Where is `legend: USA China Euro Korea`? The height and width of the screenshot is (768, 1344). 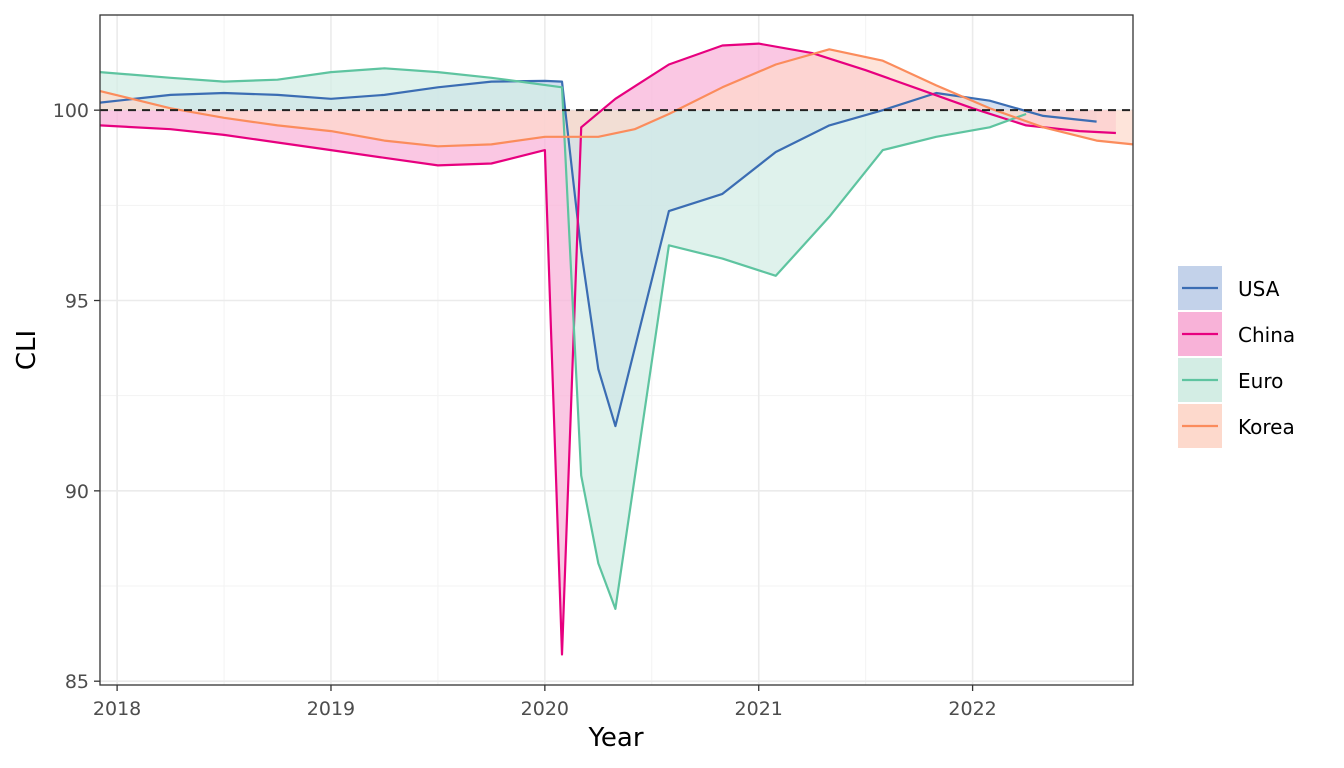
legend: USA China Euro Korea is located at coordinates (1236, 357).